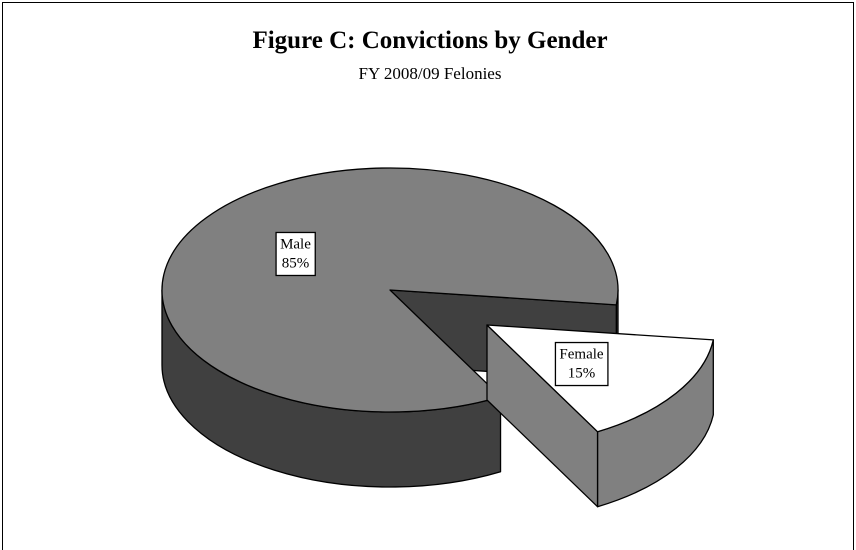 This screenshot has height=550, width=856. I want to click on slice-value-label: 85%, so click(296, 263).